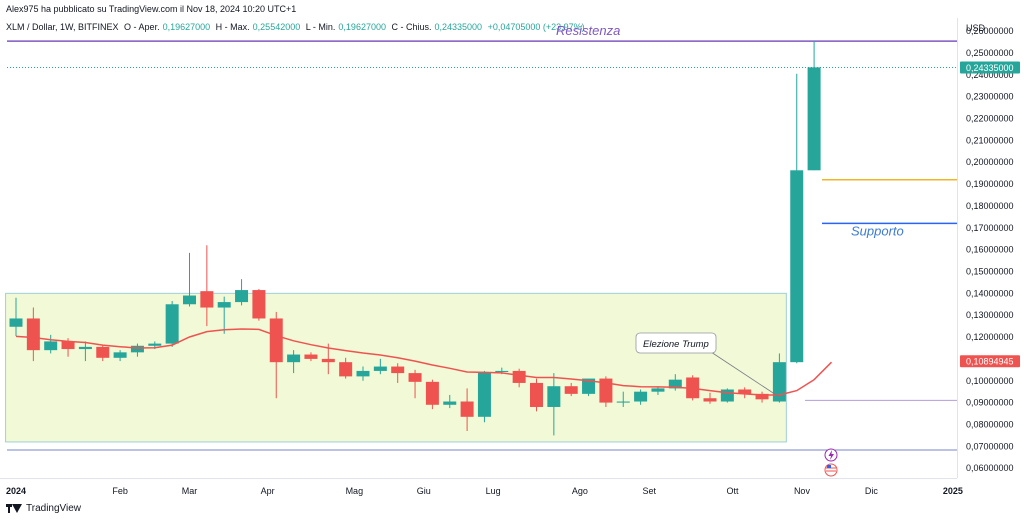 The image size is (1024, 522). What do you see at coordinates (990, 119) in the screenshot?
I see `price-tick-label: 0,22000000` at bounding box center [990, 119].